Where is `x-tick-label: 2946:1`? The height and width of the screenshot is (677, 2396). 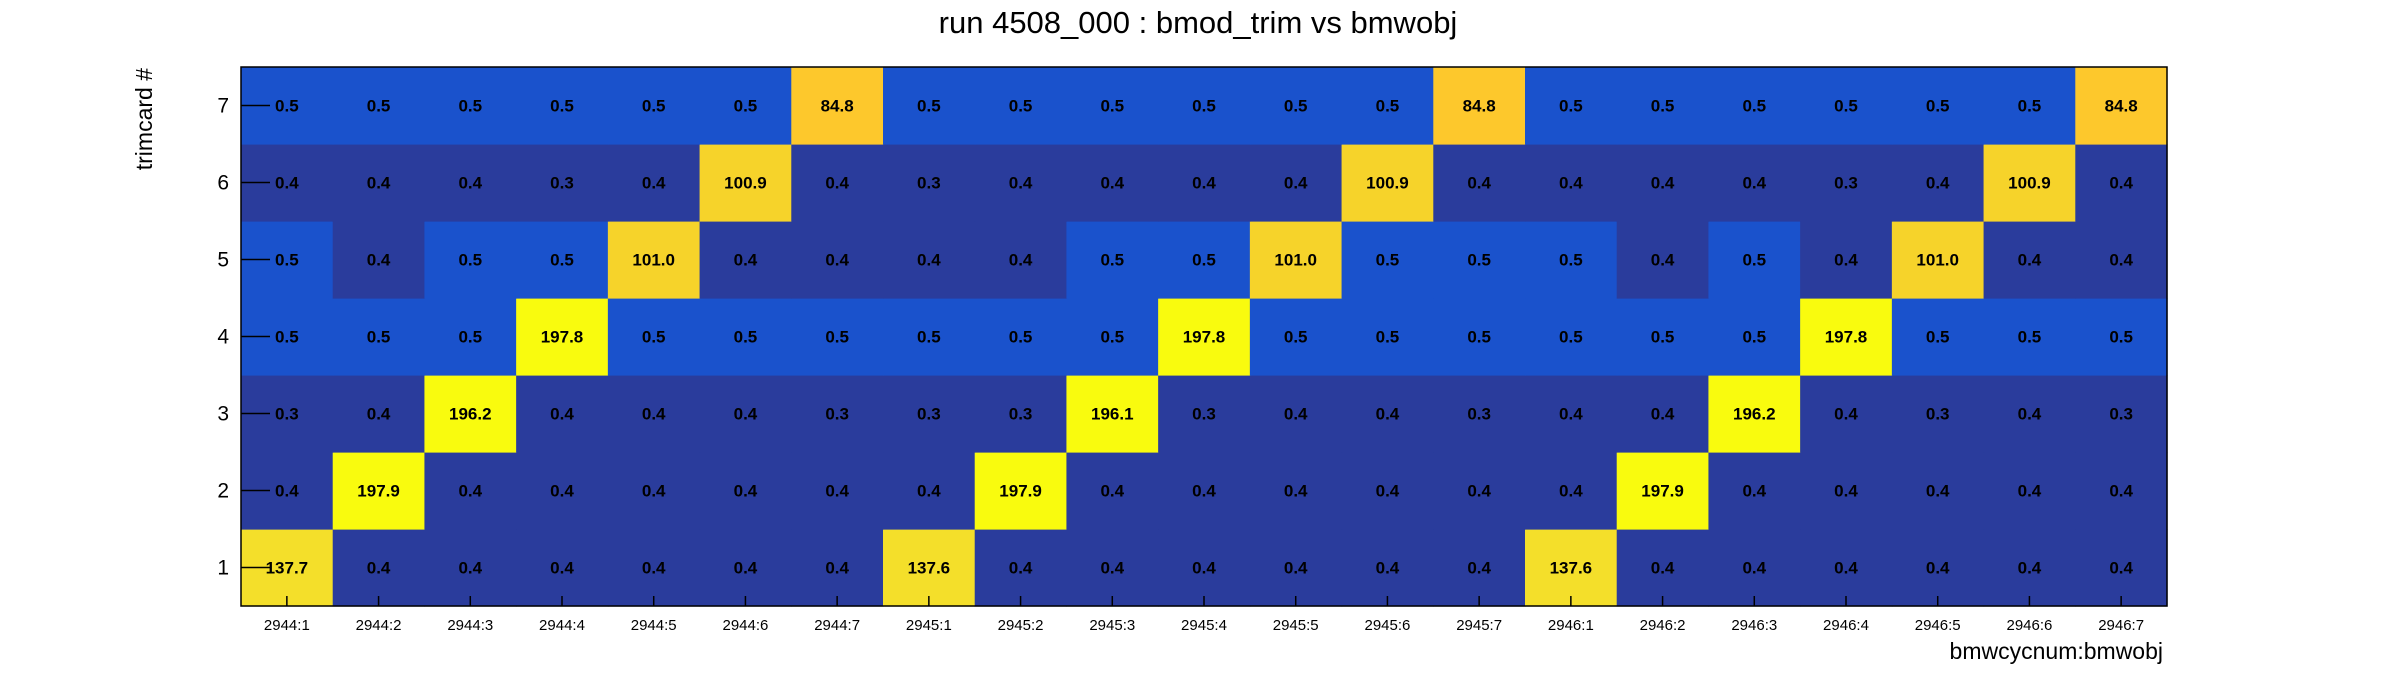 x-tick-label: 2946:1 is located at coordinates (1571, 625).